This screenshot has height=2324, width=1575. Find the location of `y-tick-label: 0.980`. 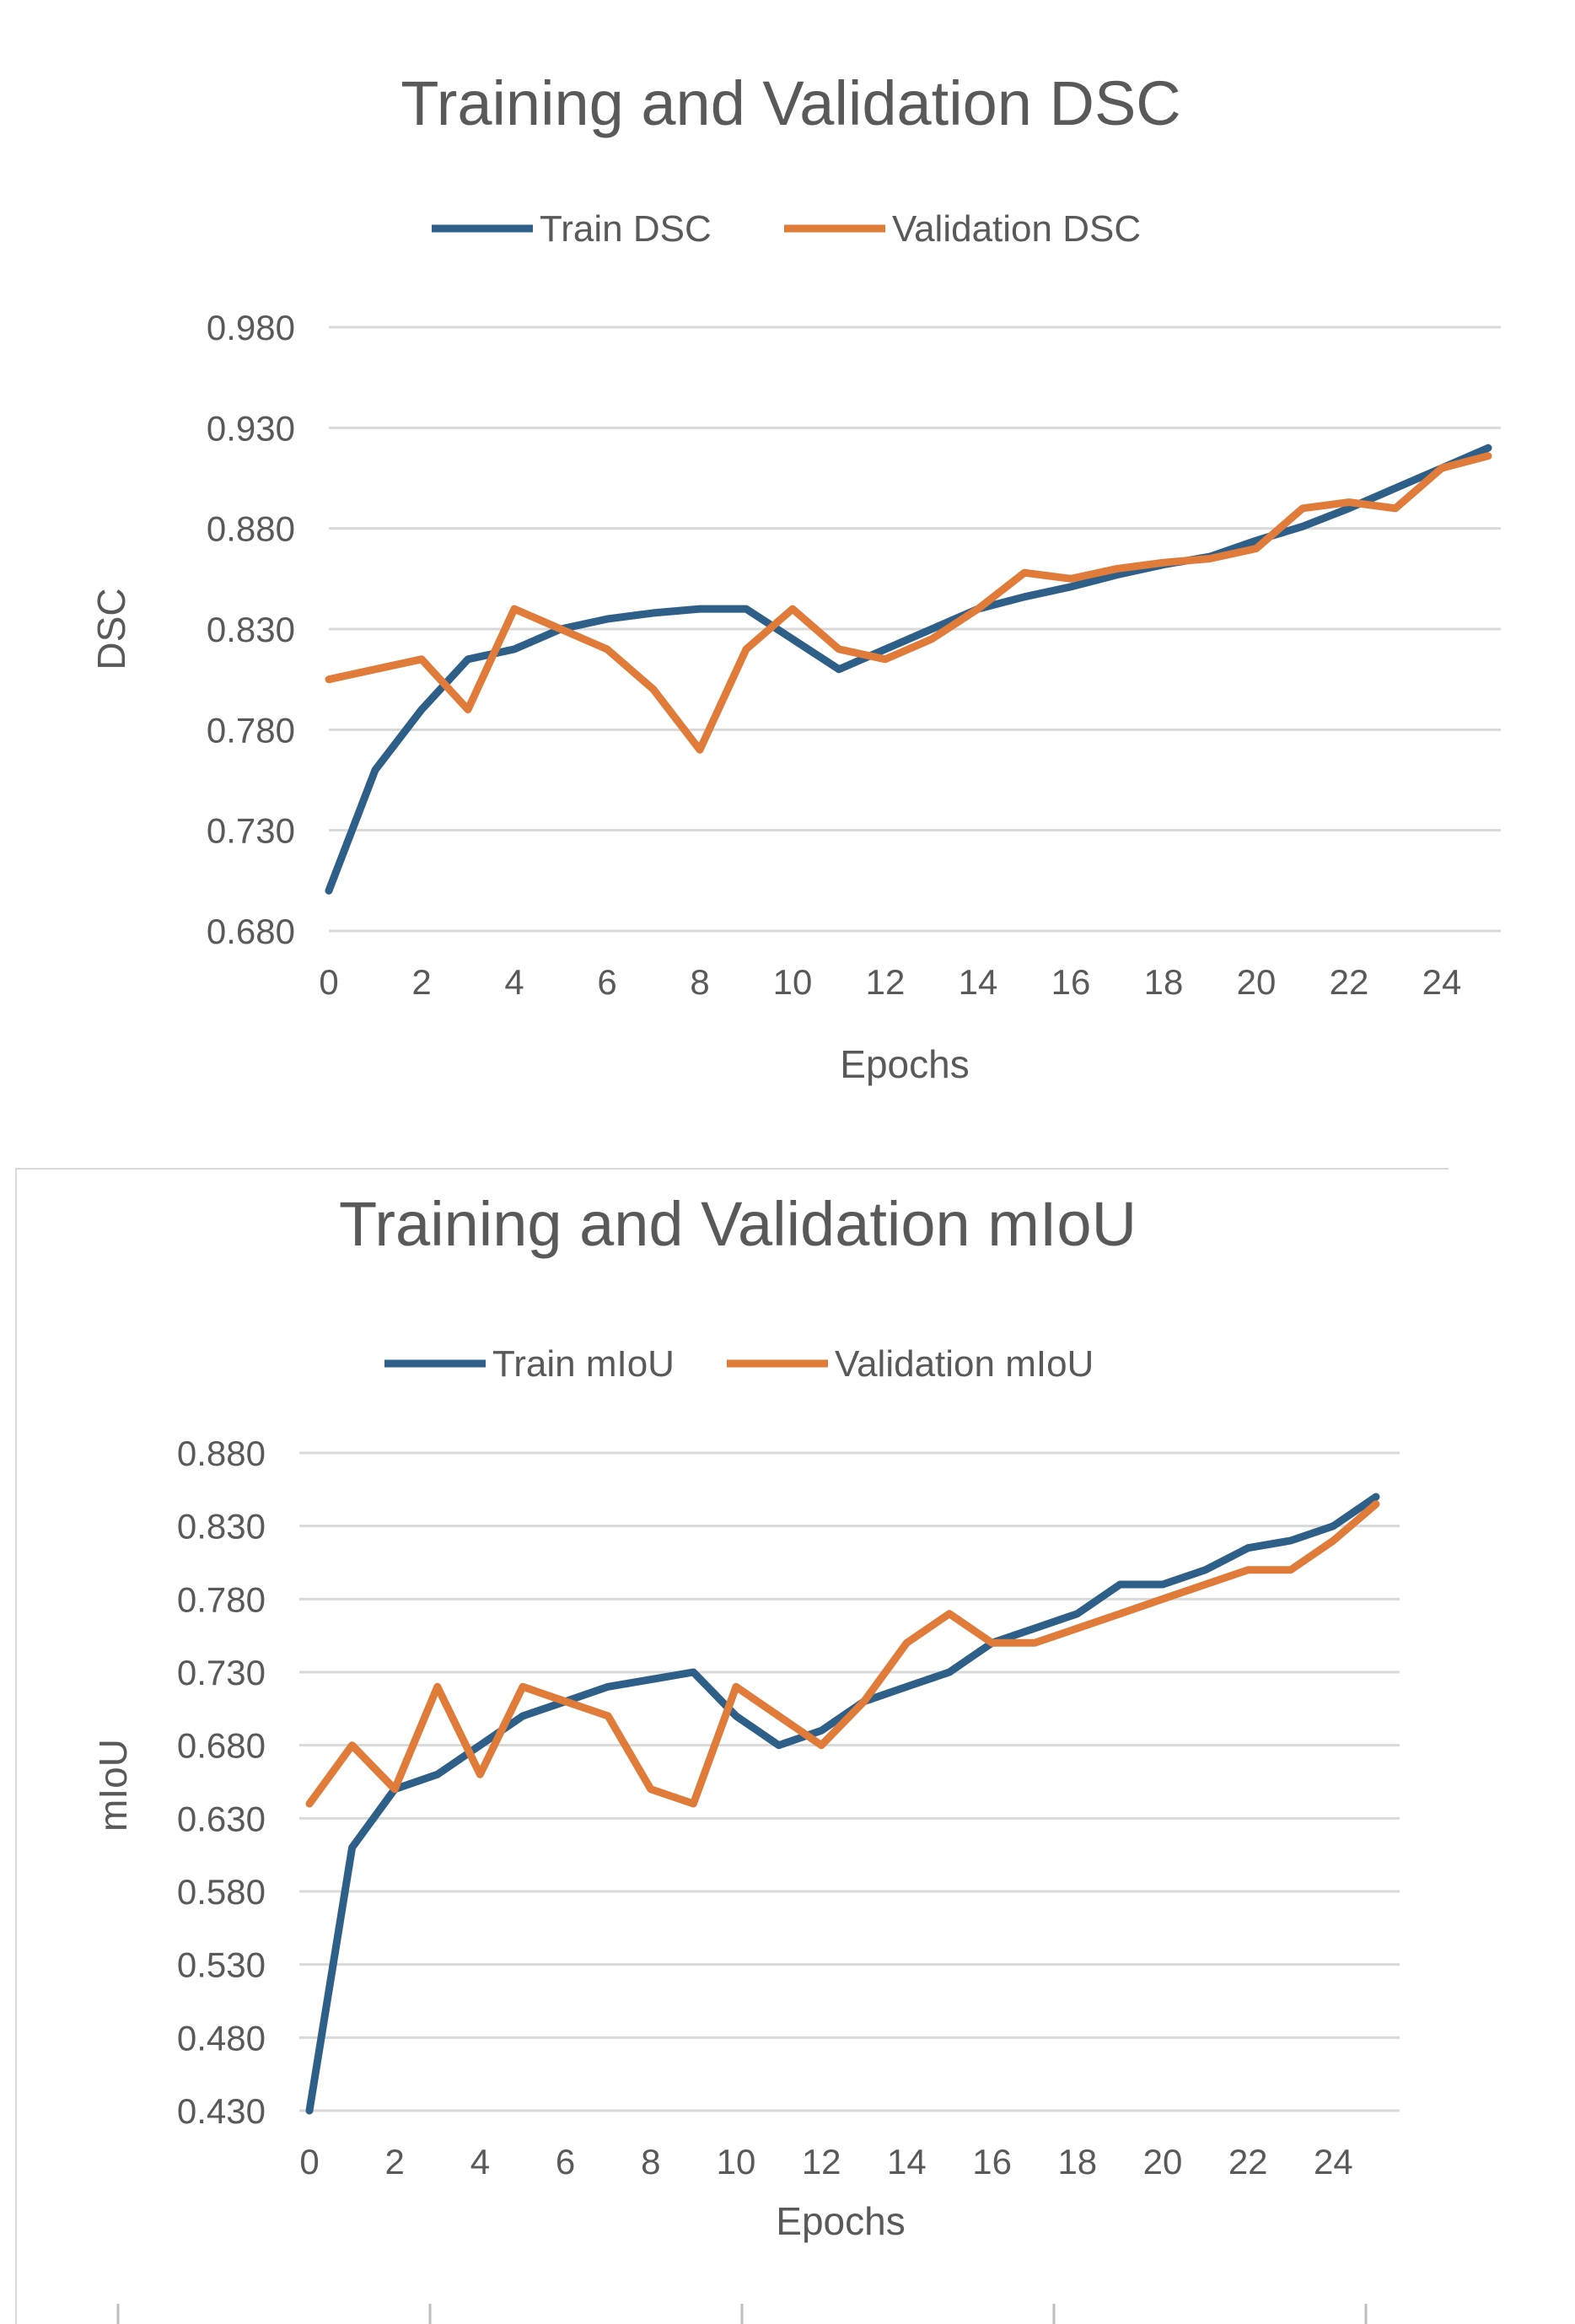

y-tick-label: 0.980 is located at coordinates (251, 327).